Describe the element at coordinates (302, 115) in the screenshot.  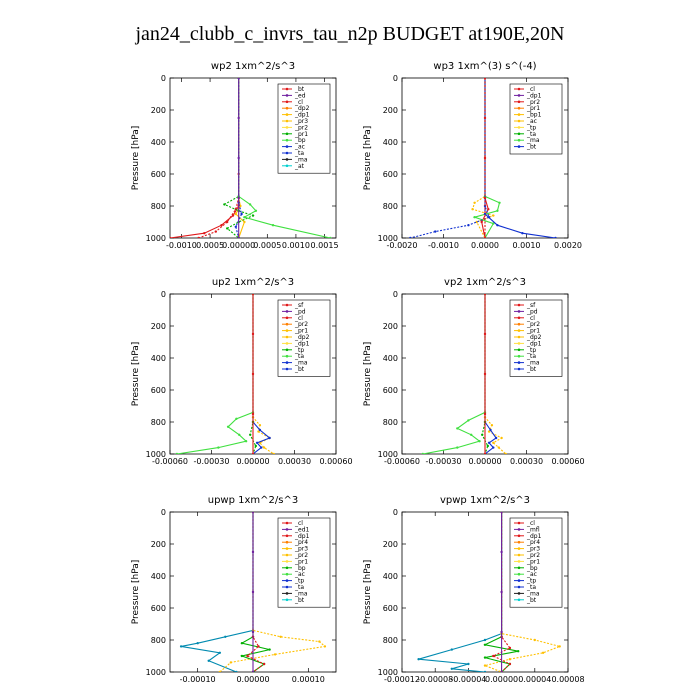
I see `legend-entry: _dp1` at that location.